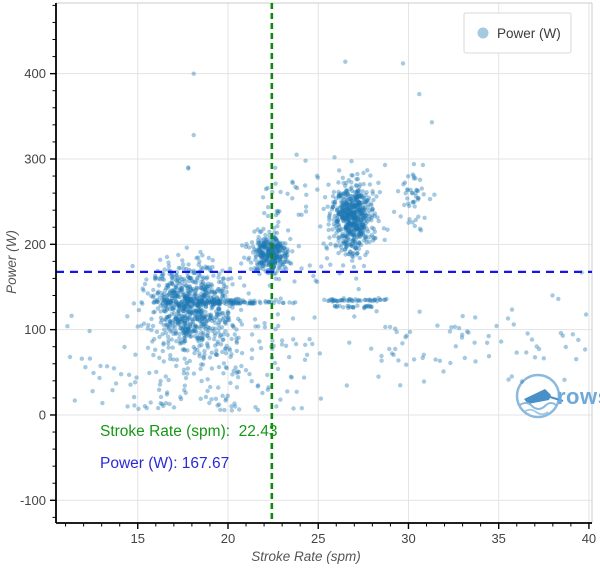  I want to click on annotation-stroke-rate: Stroke Rate (spm): 22.43, so click(188, 431).